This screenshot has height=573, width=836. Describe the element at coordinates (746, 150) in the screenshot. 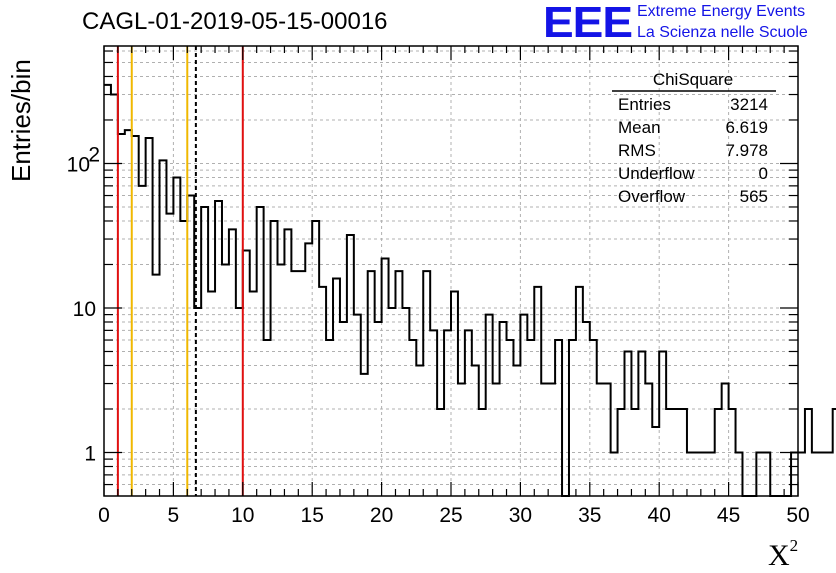

I see `stats-value-rms: 7.978` at that location.